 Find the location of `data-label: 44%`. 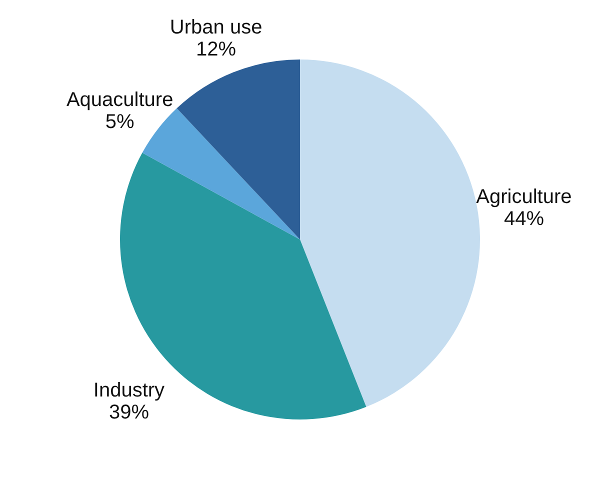

data-label: 44% is located at coordinates (524, 219).